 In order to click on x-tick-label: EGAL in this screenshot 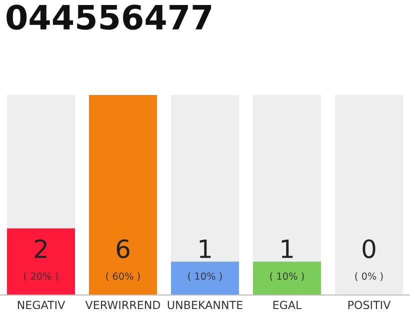, I will do `click(287, 305)`.